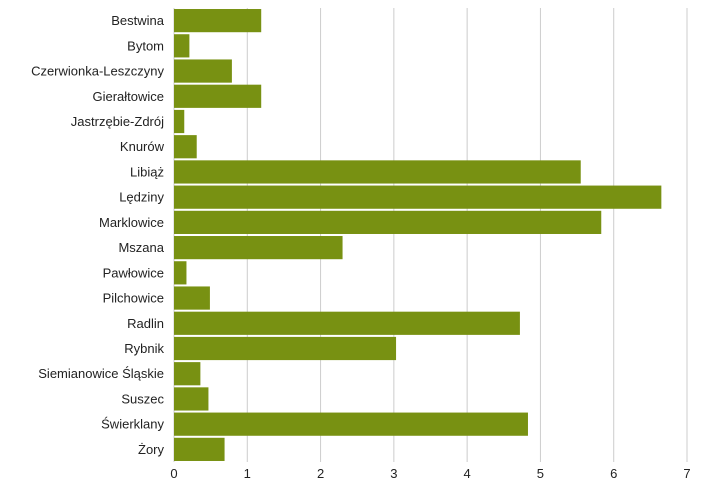 This screenshot has width=709, height=481. I want to click on x-tick-label: 3, so click(393, 473).